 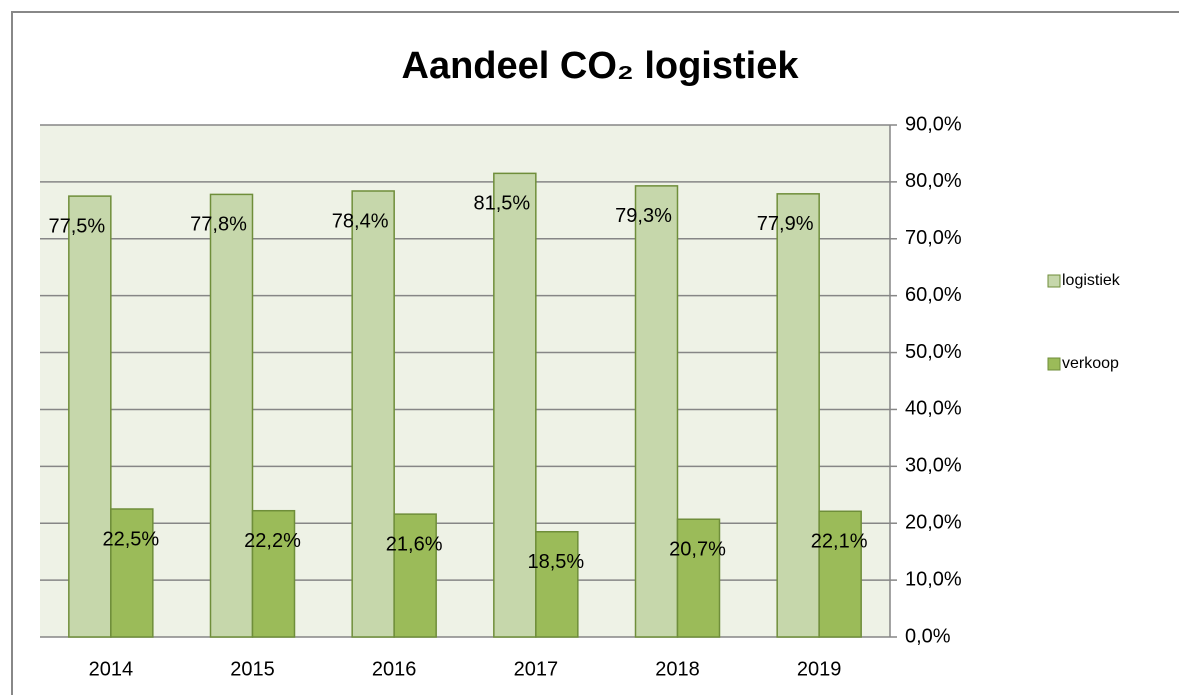 I want to click on data-label: 22,2%, so click(x=272, y=541).